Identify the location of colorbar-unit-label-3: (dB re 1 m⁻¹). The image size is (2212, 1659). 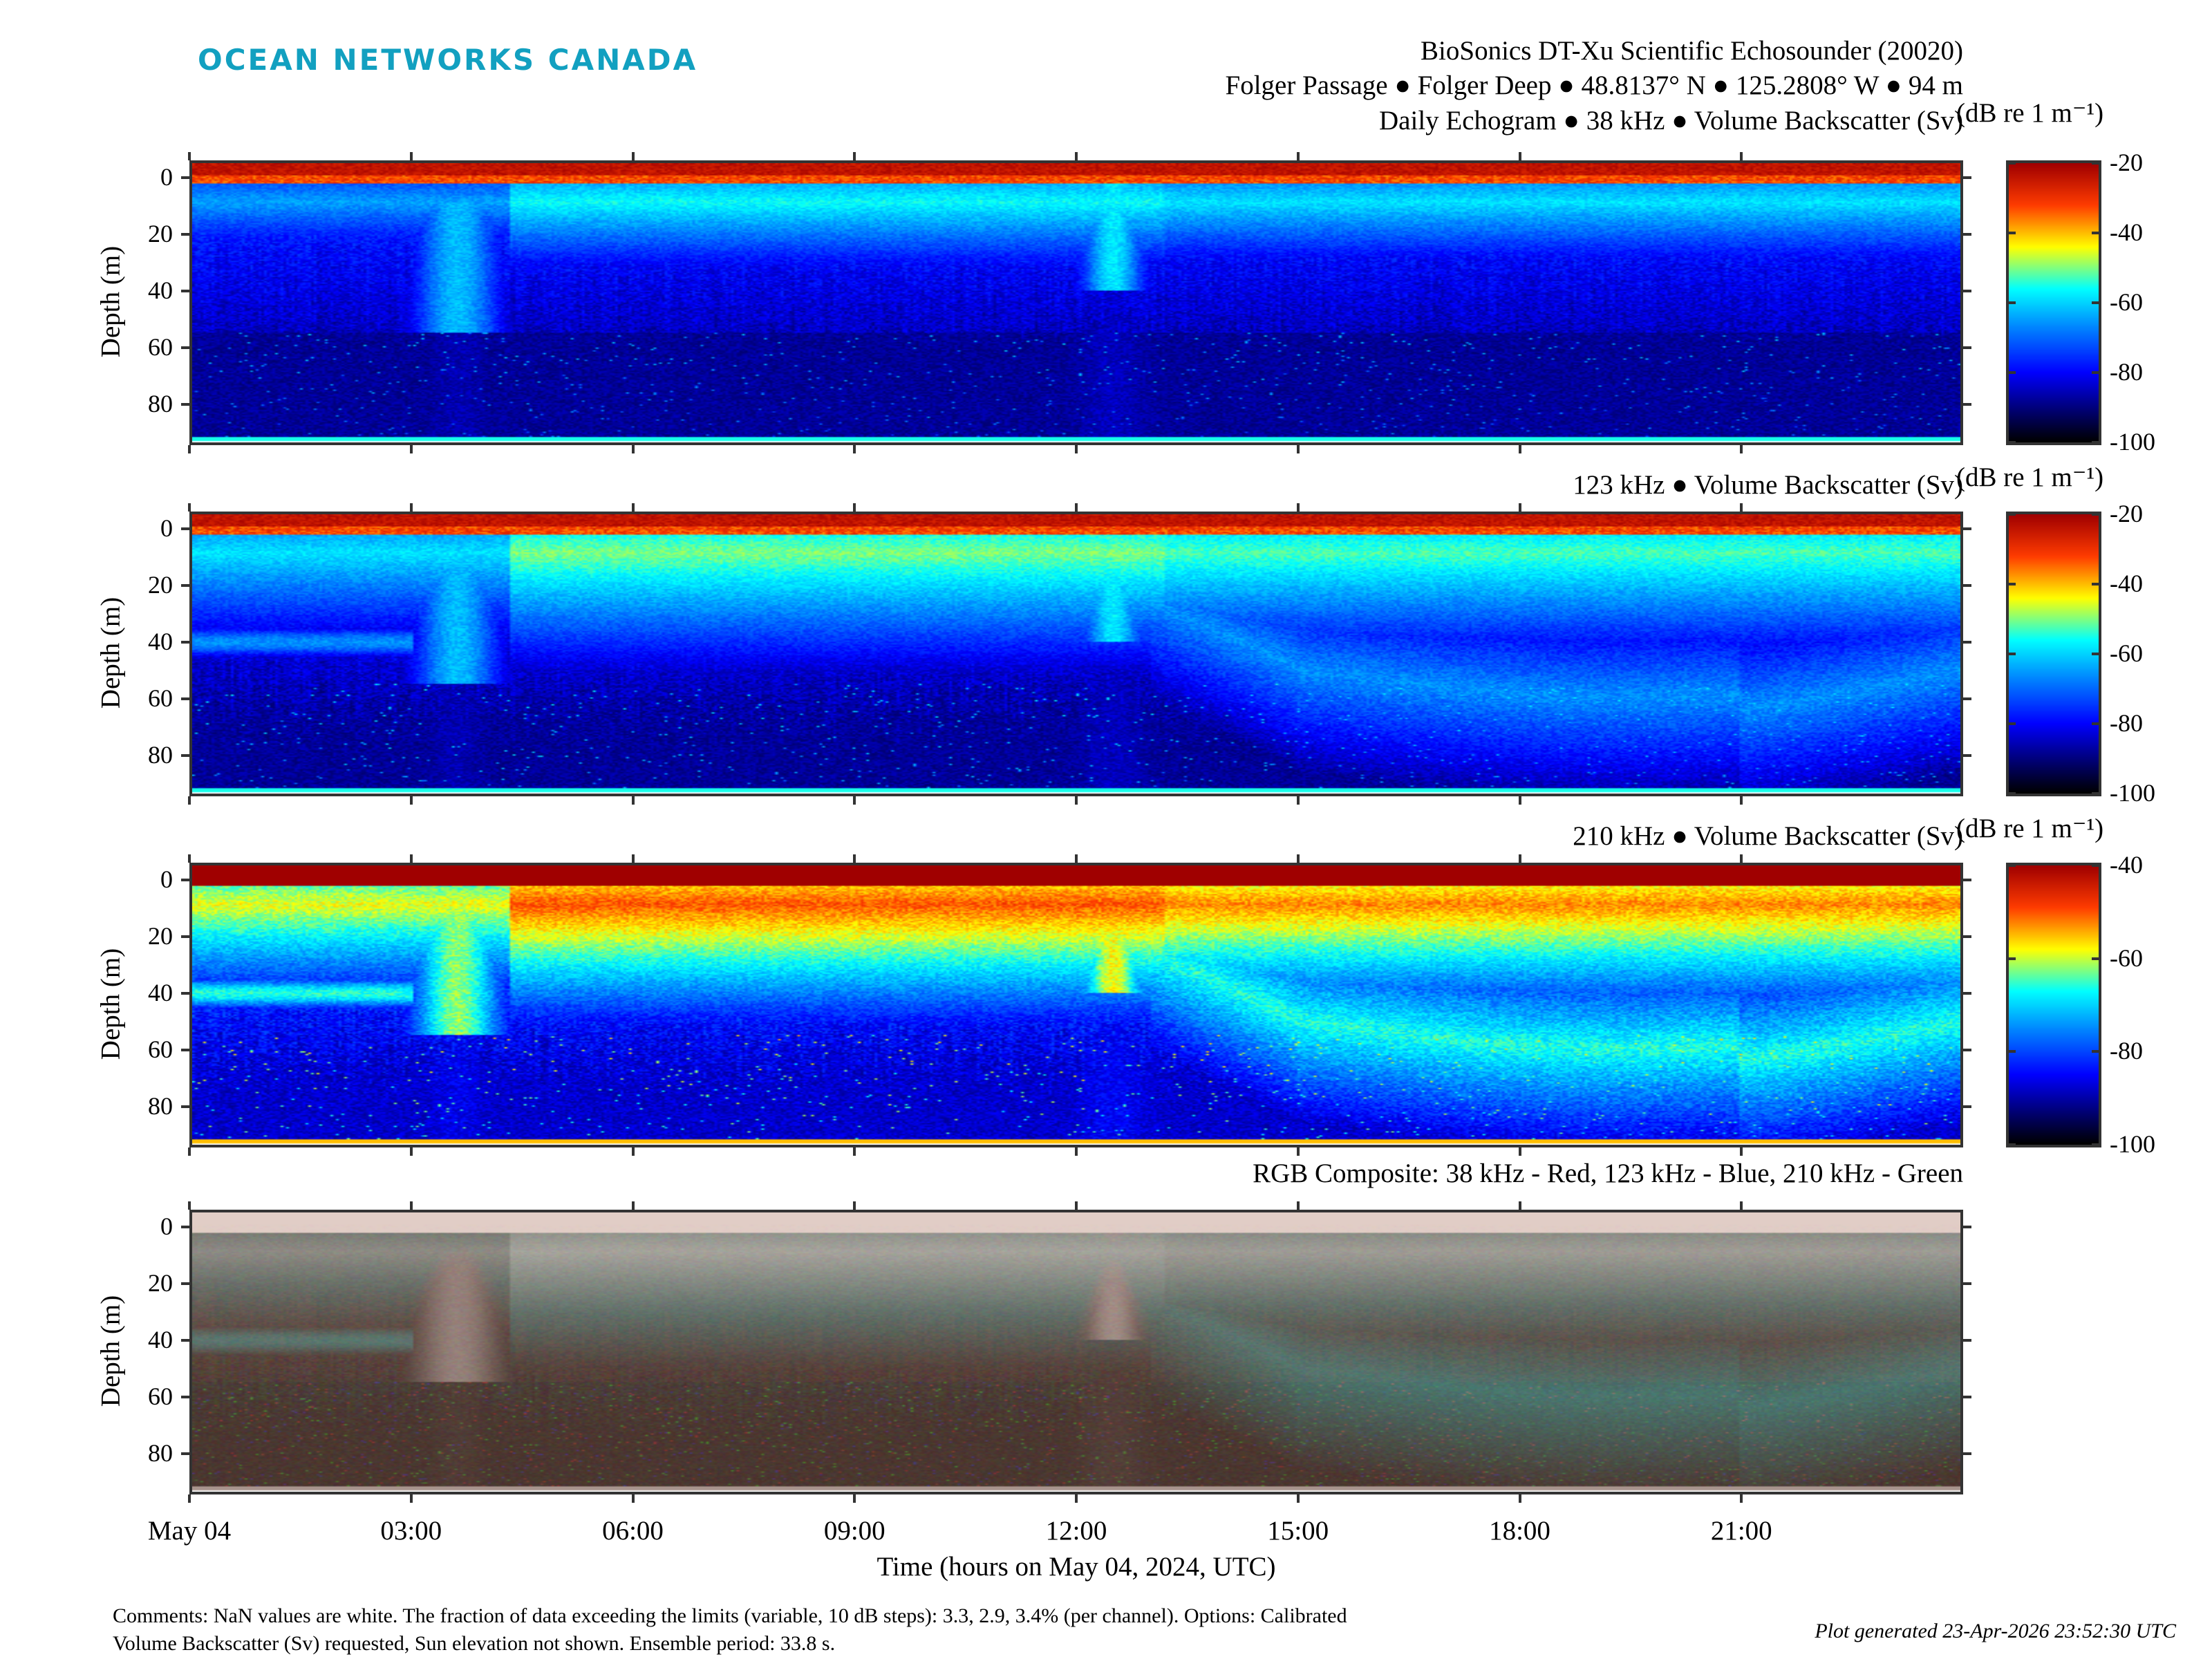
(2030, 828).